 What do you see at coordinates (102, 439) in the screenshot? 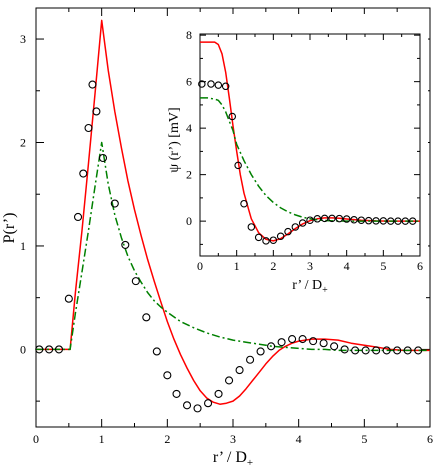
I see `main-x-tick-label: 1` at bounding box center [102, 439].